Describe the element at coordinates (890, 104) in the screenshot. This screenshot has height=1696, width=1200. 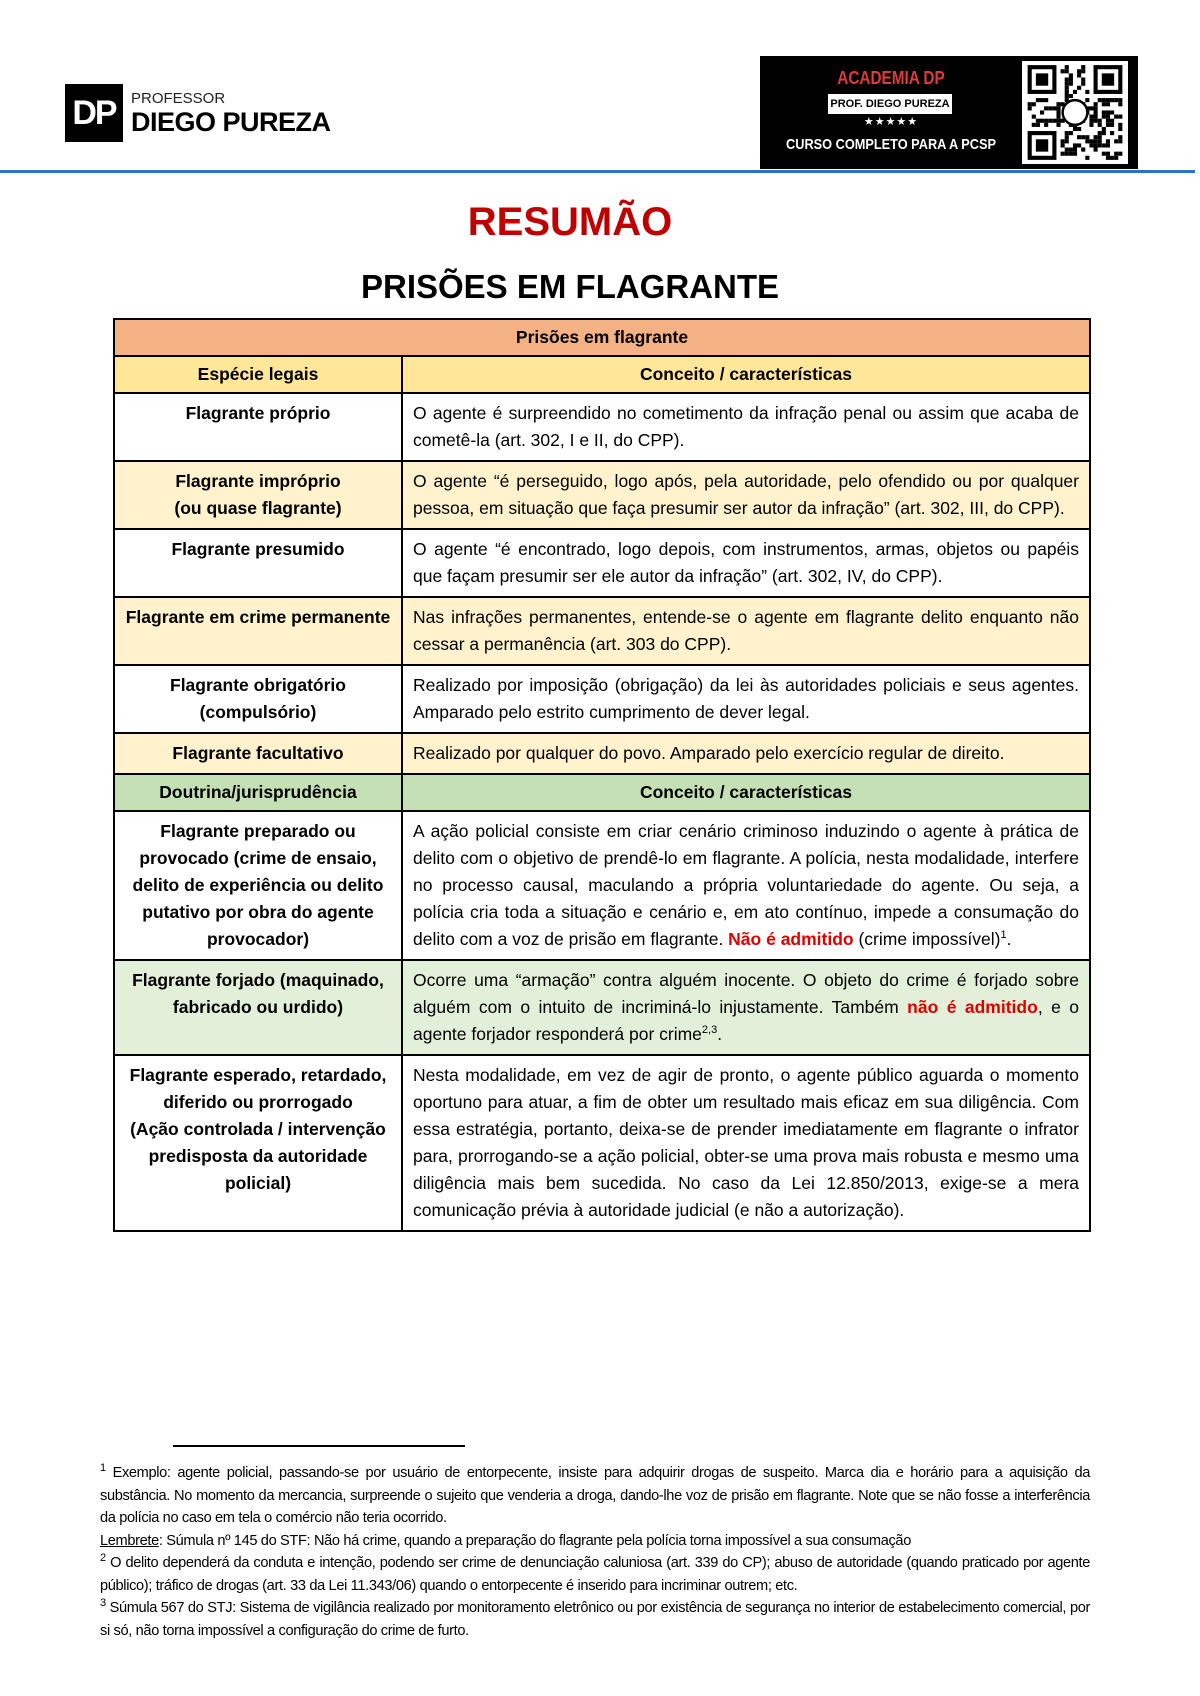
I see `banner-prof: PROF. DIEGO PUREZA` at that location.